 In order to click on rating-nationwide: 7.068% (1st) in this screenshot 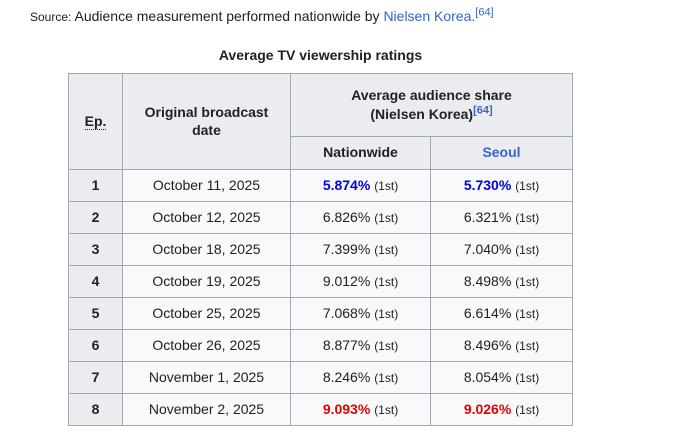, I will do `click(360, 313)`.